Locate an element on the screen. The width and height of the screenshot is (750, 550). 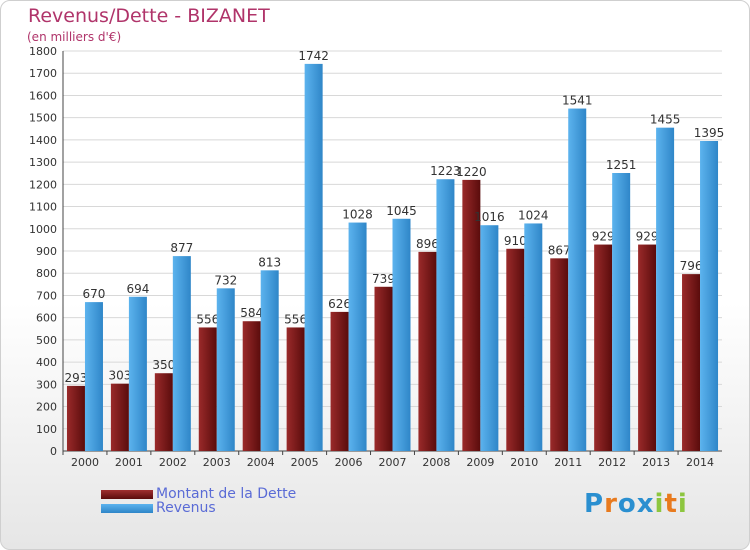
y-tick-label: 1100 is located at coordinates (43, 207).